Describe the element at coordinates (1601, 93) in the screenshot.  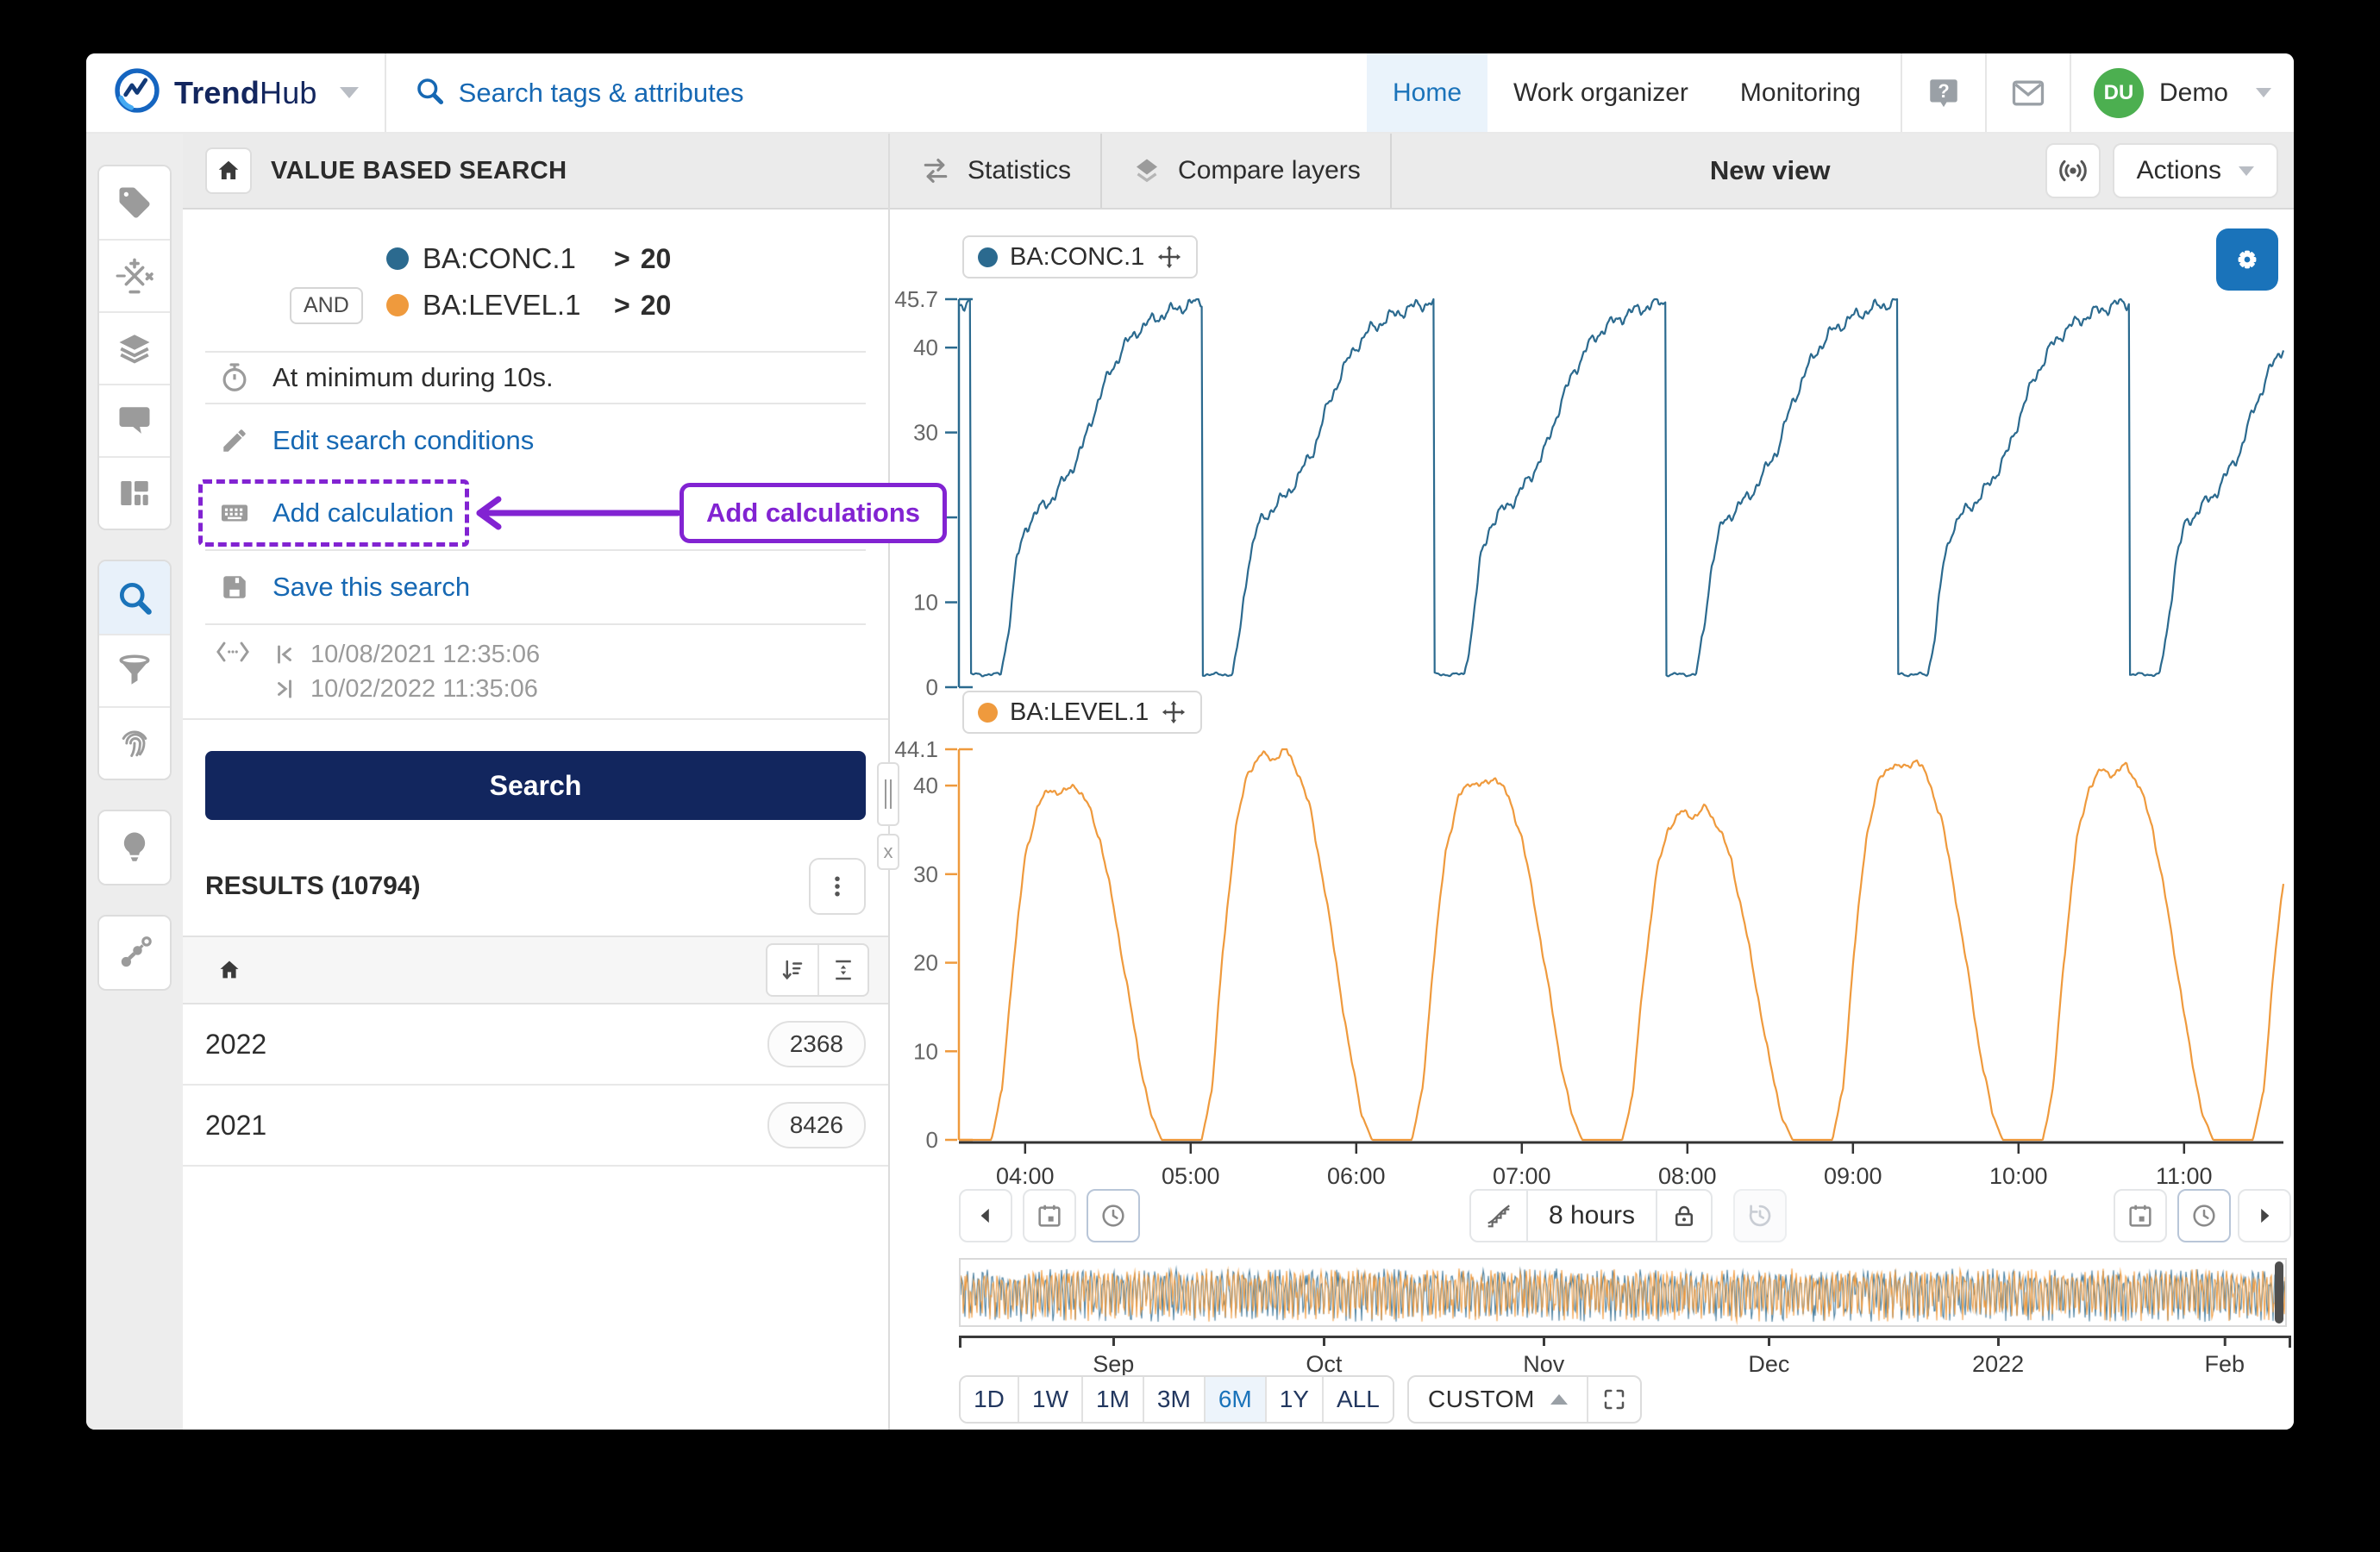
I see `nav-item-work-organizer: Work organizer` at that location.